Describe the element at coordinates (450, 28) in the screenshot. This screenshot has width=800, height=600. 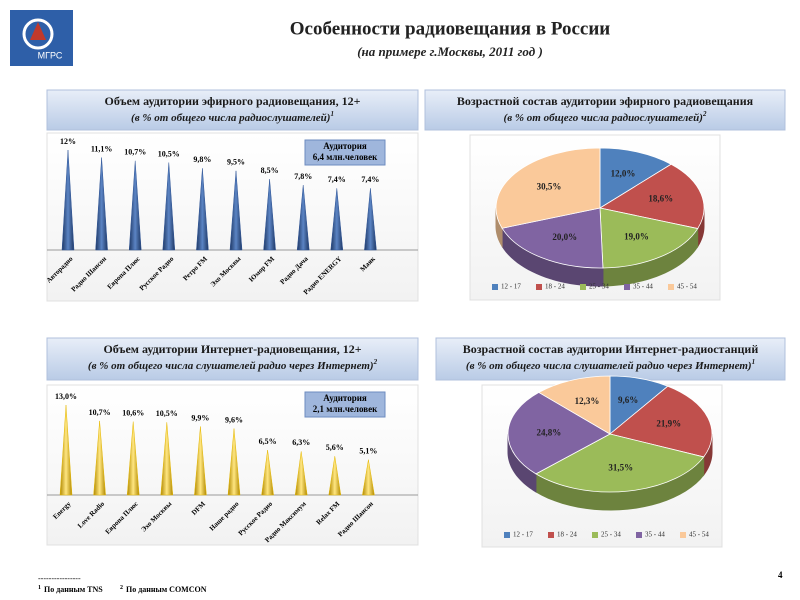
I see `title: Особенности радиовещания в России` at that location.